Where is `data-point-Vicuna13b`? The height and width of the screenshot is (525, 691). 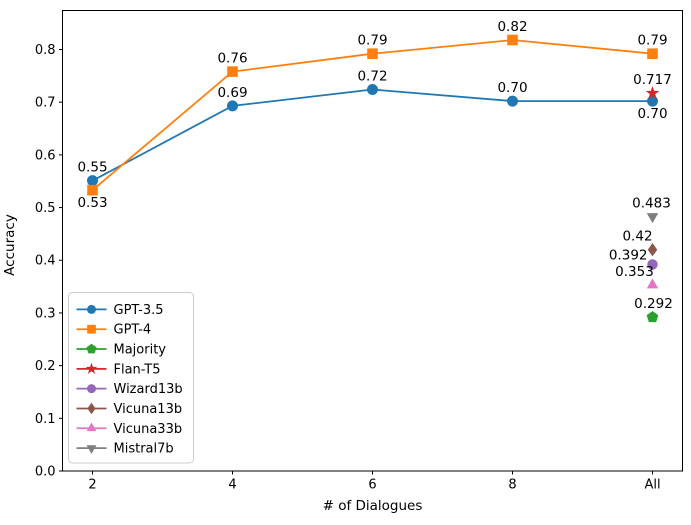 data-point-Vicuna13b is located at coordinates (652, 250).